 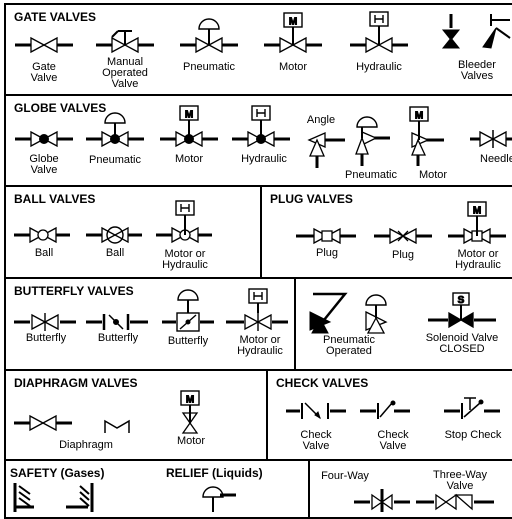 What do you see at coordinates (114, 235) in the screenshot?
I see `ball-valve-full-symbol` at bounding box center [114, 235].